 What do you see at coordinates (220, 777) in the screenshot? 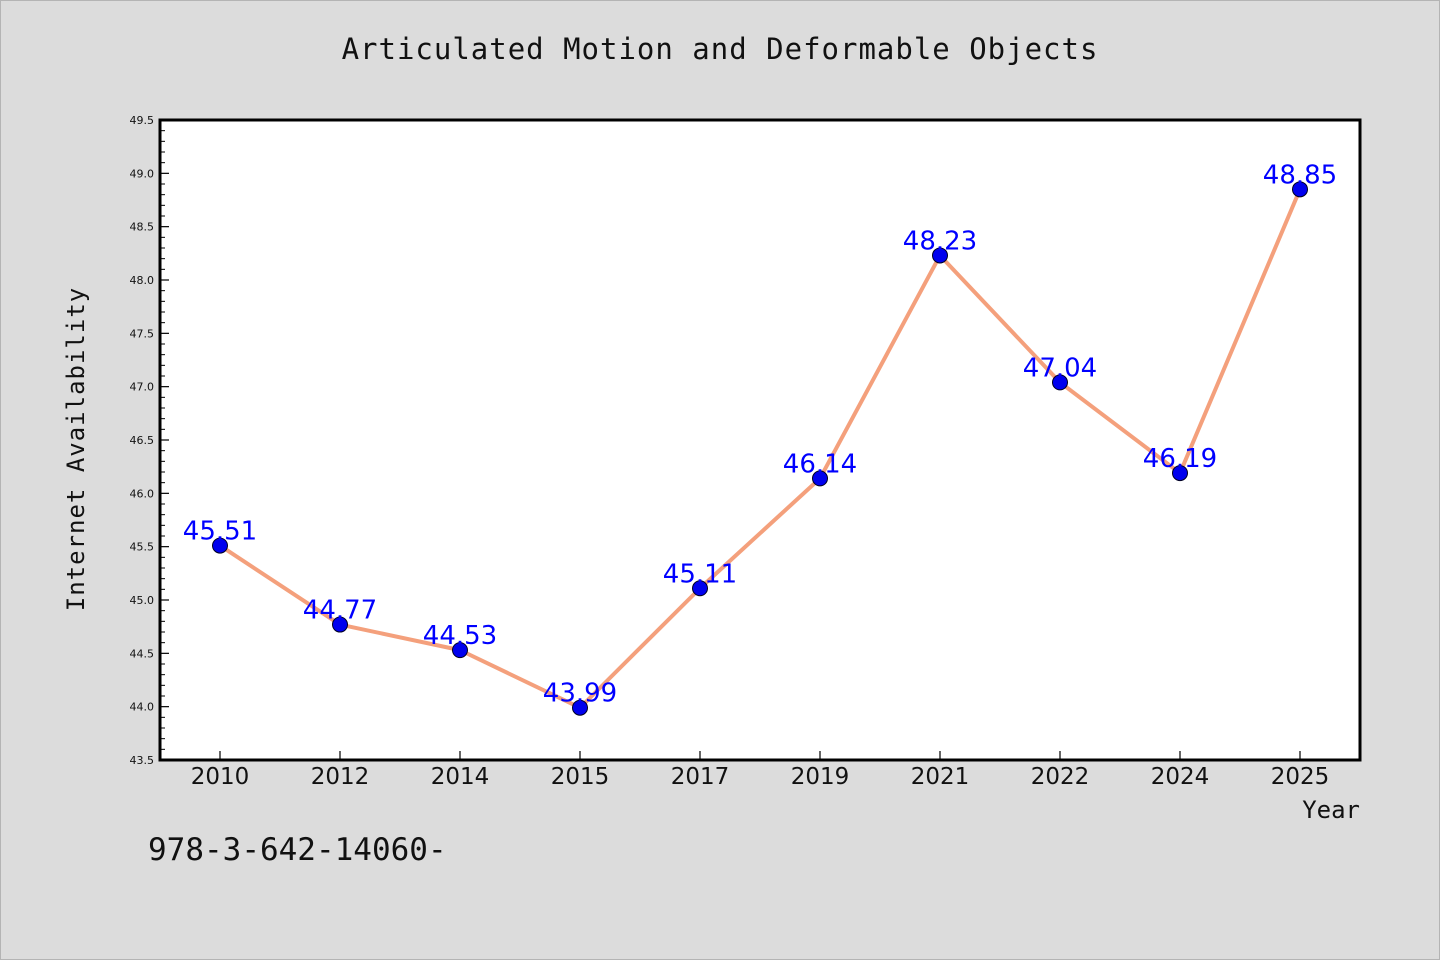
I see `x-tick-label: 2010` at bounding box center [220, 777].